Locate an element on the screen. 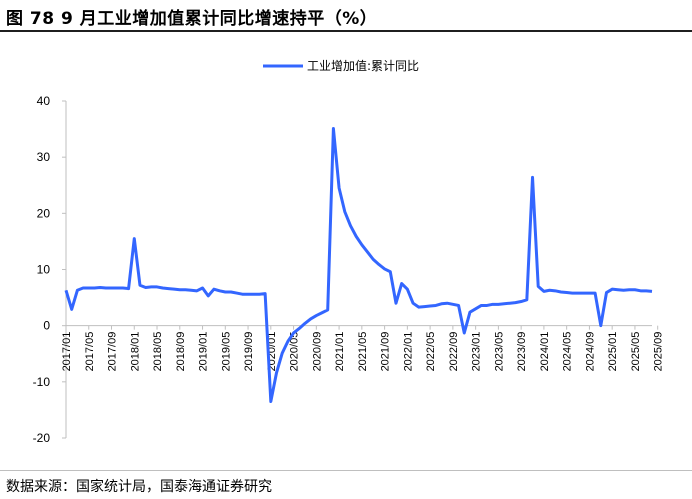 Image resolution: width=692 pixels, height=499 pixels. source-divider is located at coordinates (346, 470).